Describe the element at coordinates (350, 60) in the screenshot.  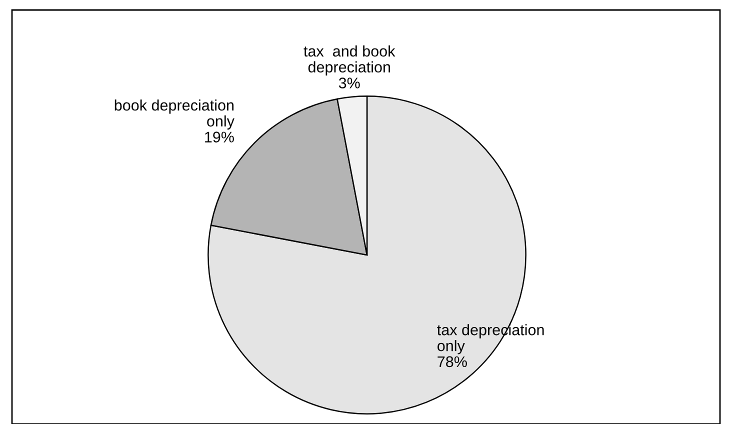
I see `slice-label: tax and book depreciation` at that location.